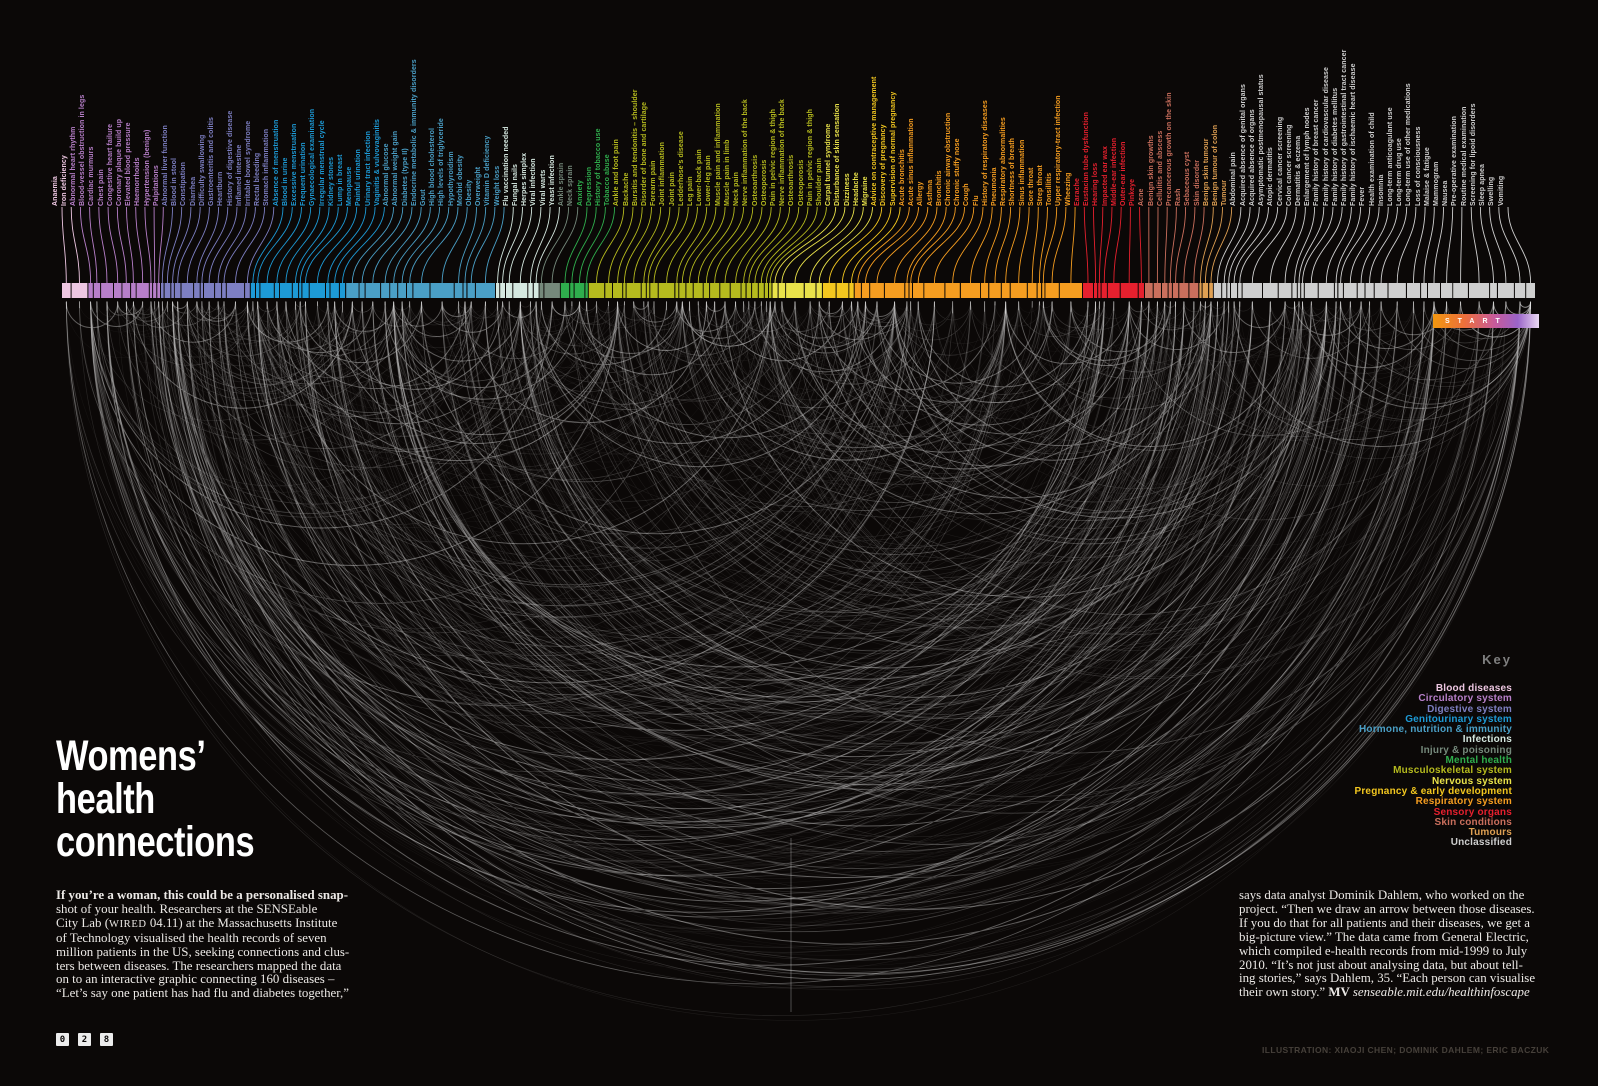 Image resolution: width=1598 pixels, height=1086 pixels. Describe the element at coordinates (534, 182) in the screenshot. I see `disease-label: Viral infection` at that location.